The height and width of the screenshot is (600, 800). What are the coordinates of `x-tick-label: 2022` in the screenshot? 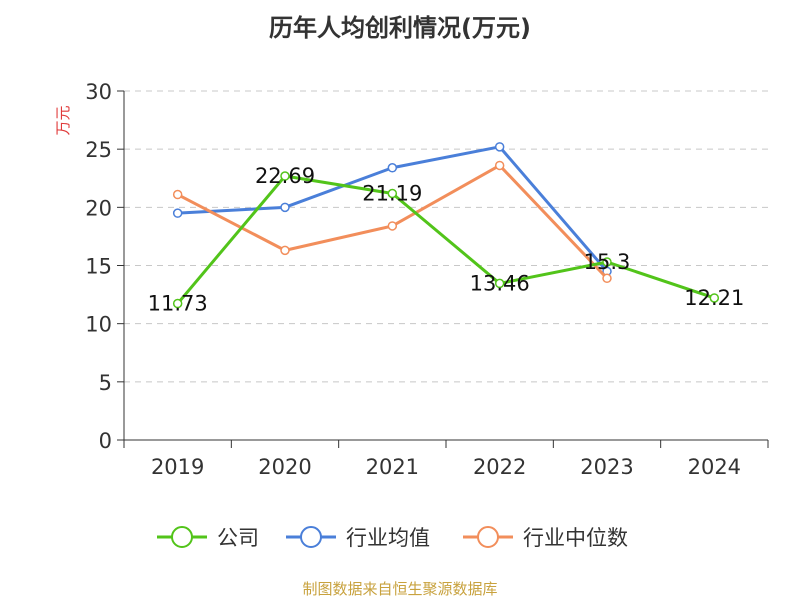 It's located at (499, 467).